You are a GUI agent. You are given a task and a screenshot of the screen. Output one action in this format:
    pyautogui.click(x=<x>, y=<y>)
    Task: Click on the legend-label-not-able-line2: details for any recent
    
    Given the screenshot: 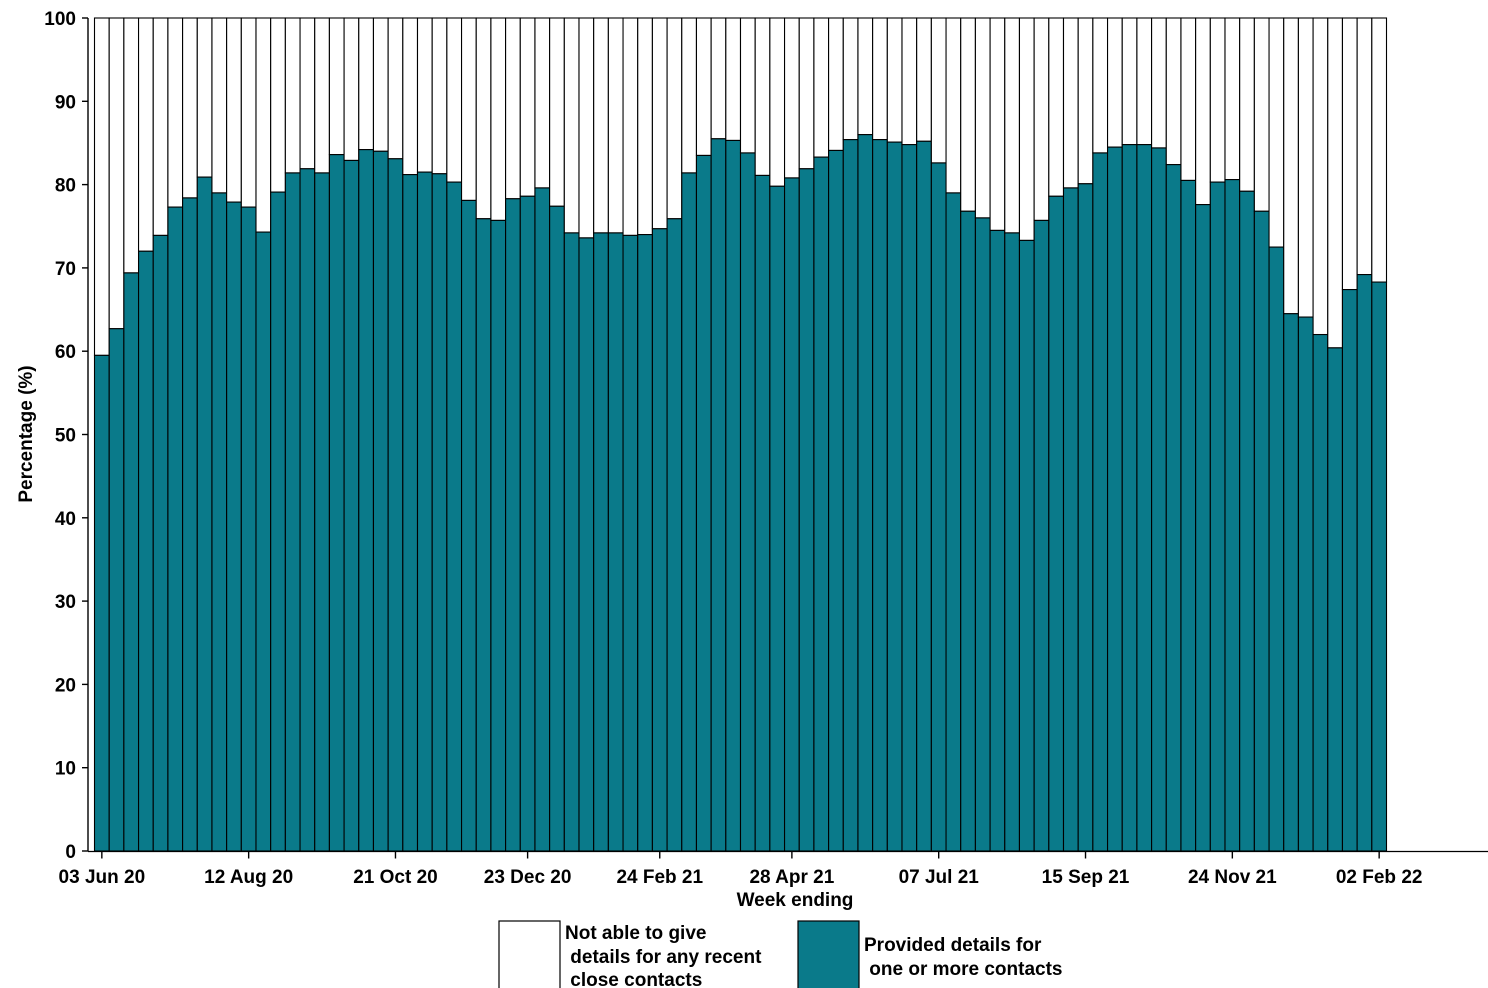 What is the action you would take?
    pyautogui.click(x=663, y=957)
    